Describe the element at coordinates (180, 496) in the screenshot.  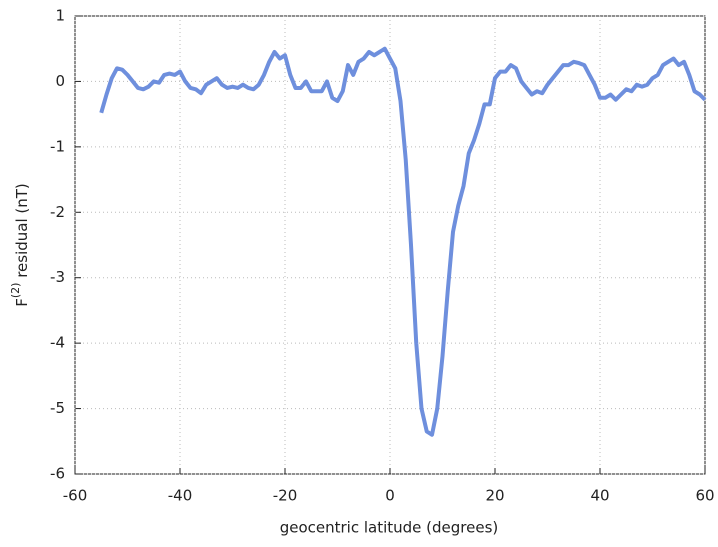
I see `x-tick-label: -40` at that location.